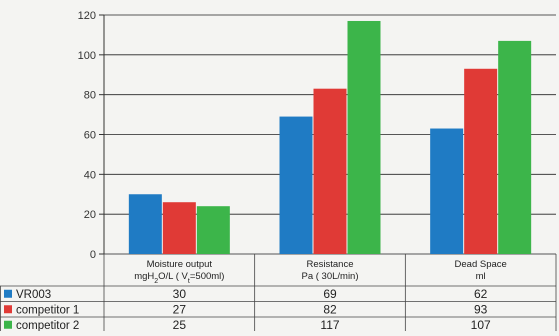 The image size is (559, 336). What do you see at coordinates (180, 294) in the screenshot?
I see `table-cell-value: 30` at bounding box center [180, 294].